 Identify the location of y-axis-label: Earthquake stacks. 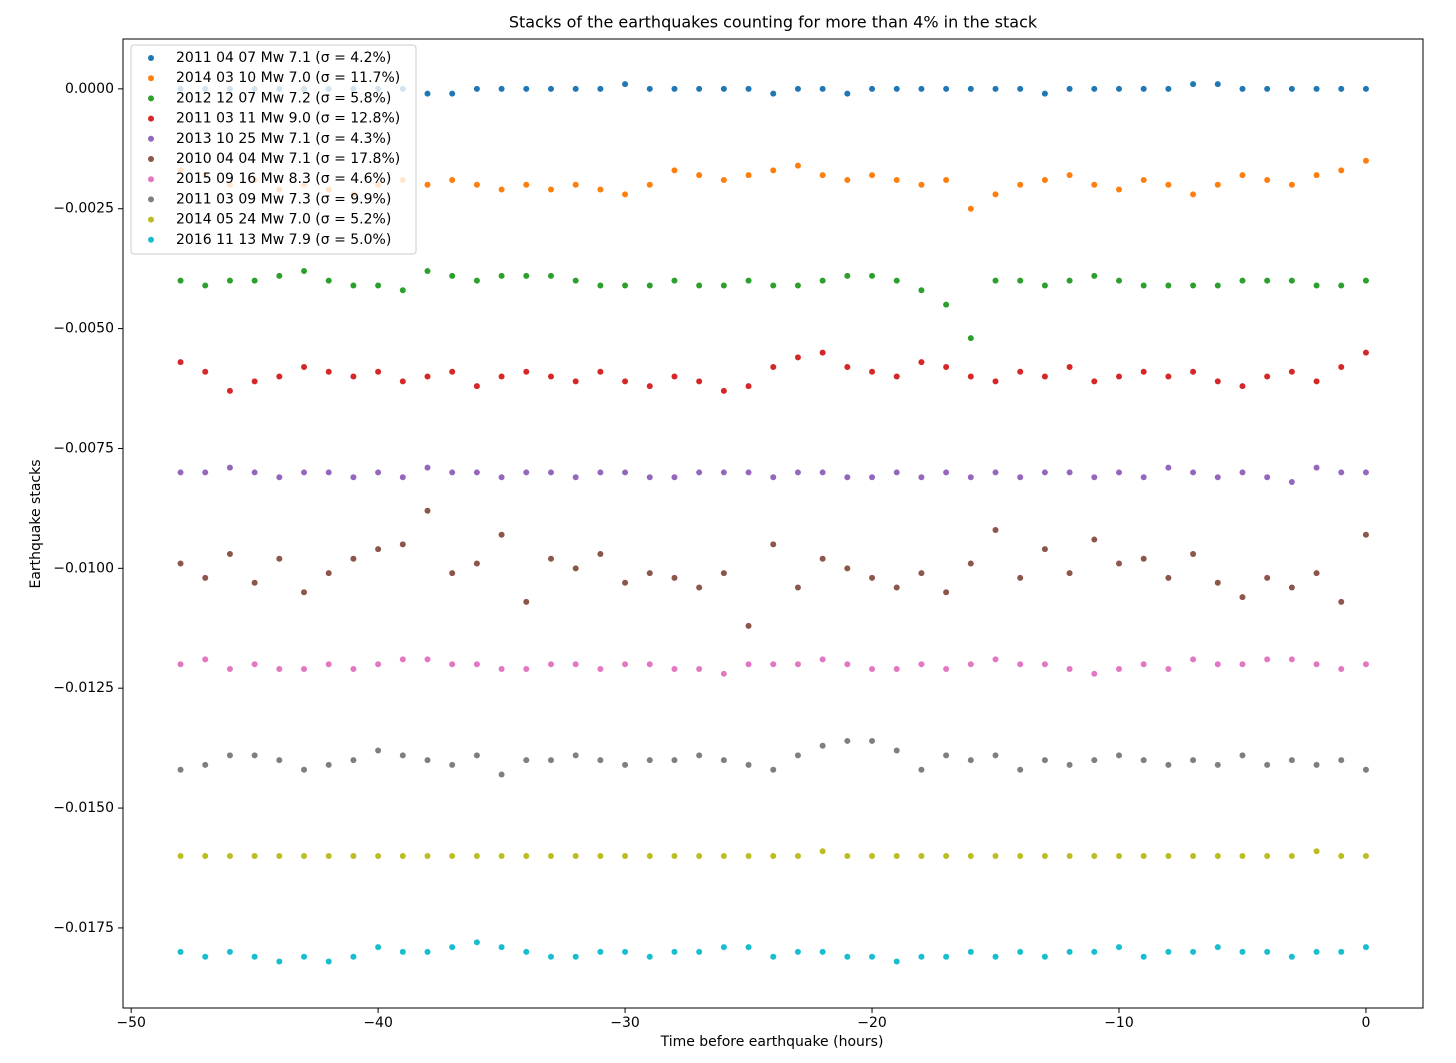
(36, 523).